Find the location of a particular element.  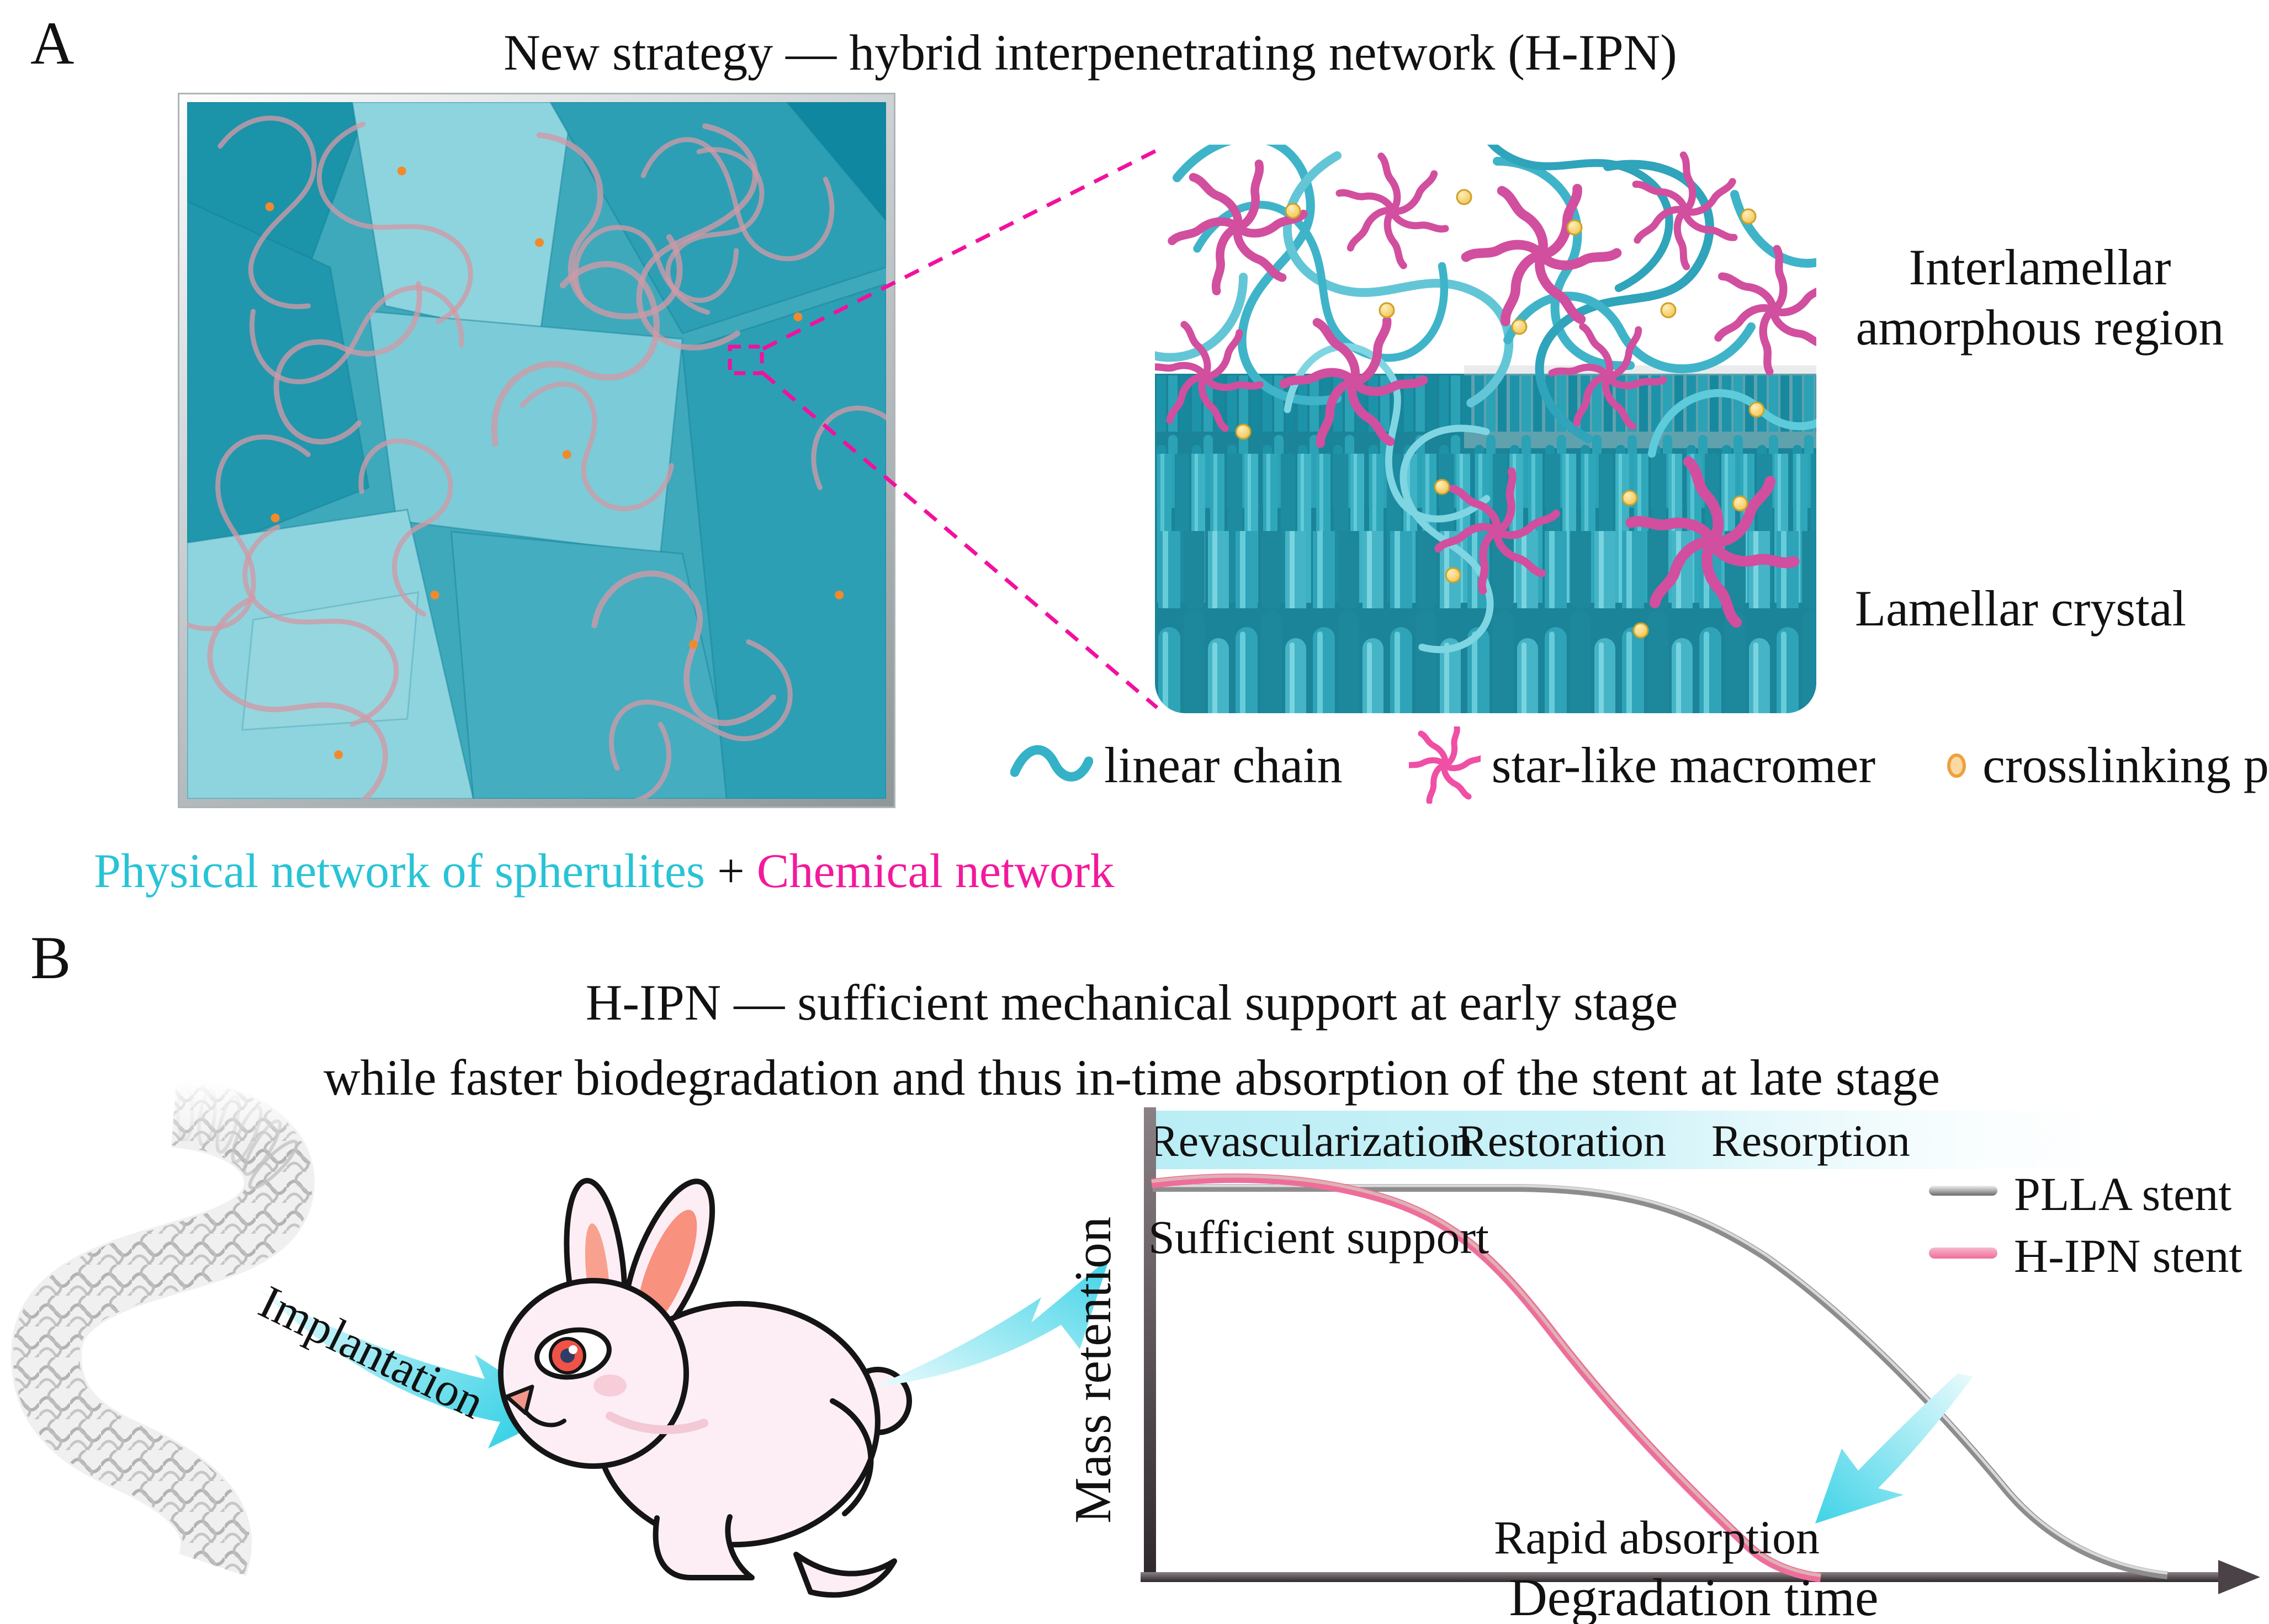

stent-illustration is located at coordinates (169, 1328).